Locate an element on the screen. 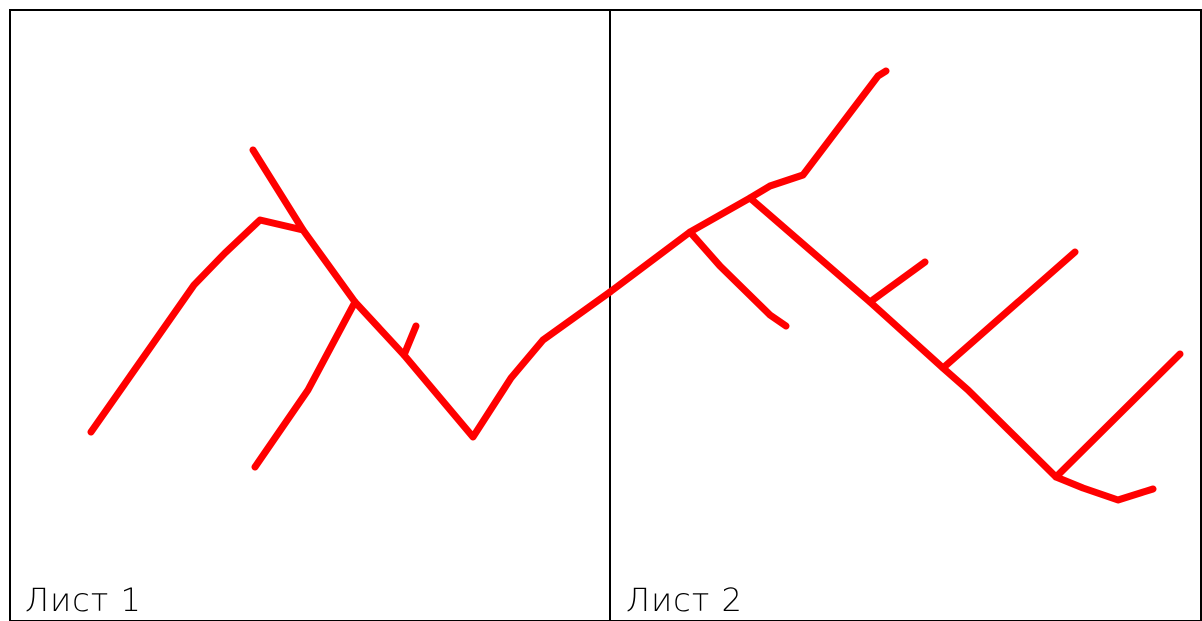 The height and width of the screenshot is (621, 1202). sheet-2-label: Лист 2 is located at coordinates (684, 600).